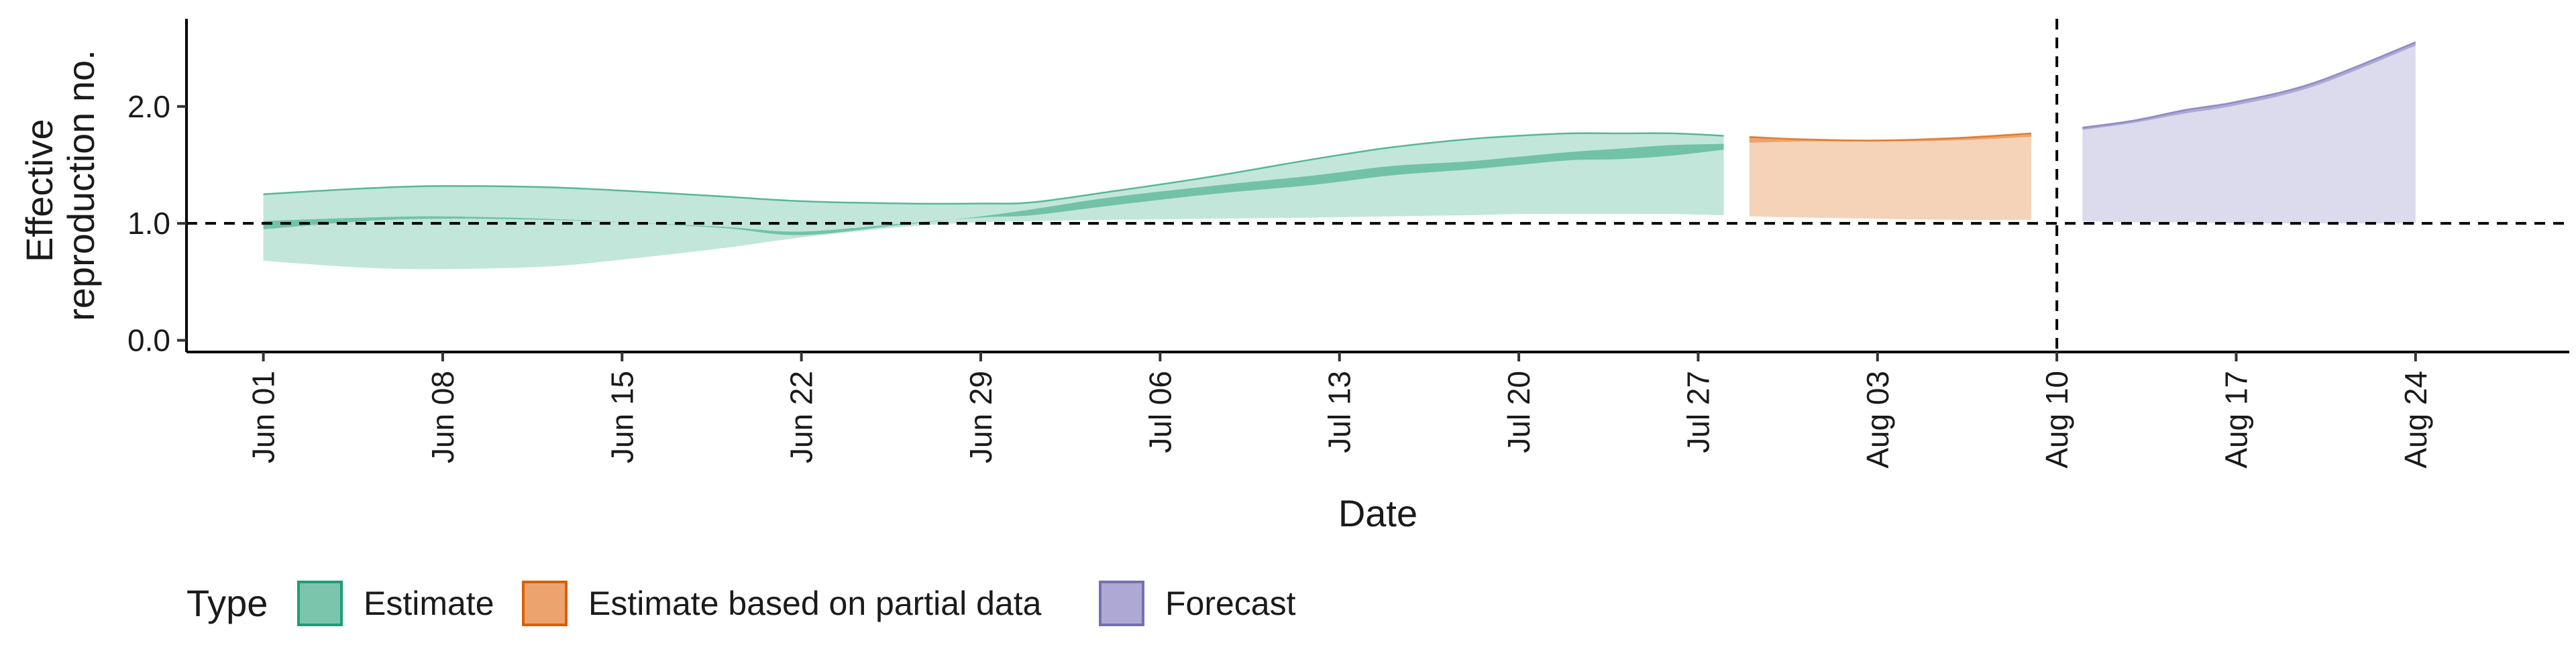 The height and width of the screenshot is (647, 2576). I want to click on x-tick-label: Jun 15, so click(621, 417).